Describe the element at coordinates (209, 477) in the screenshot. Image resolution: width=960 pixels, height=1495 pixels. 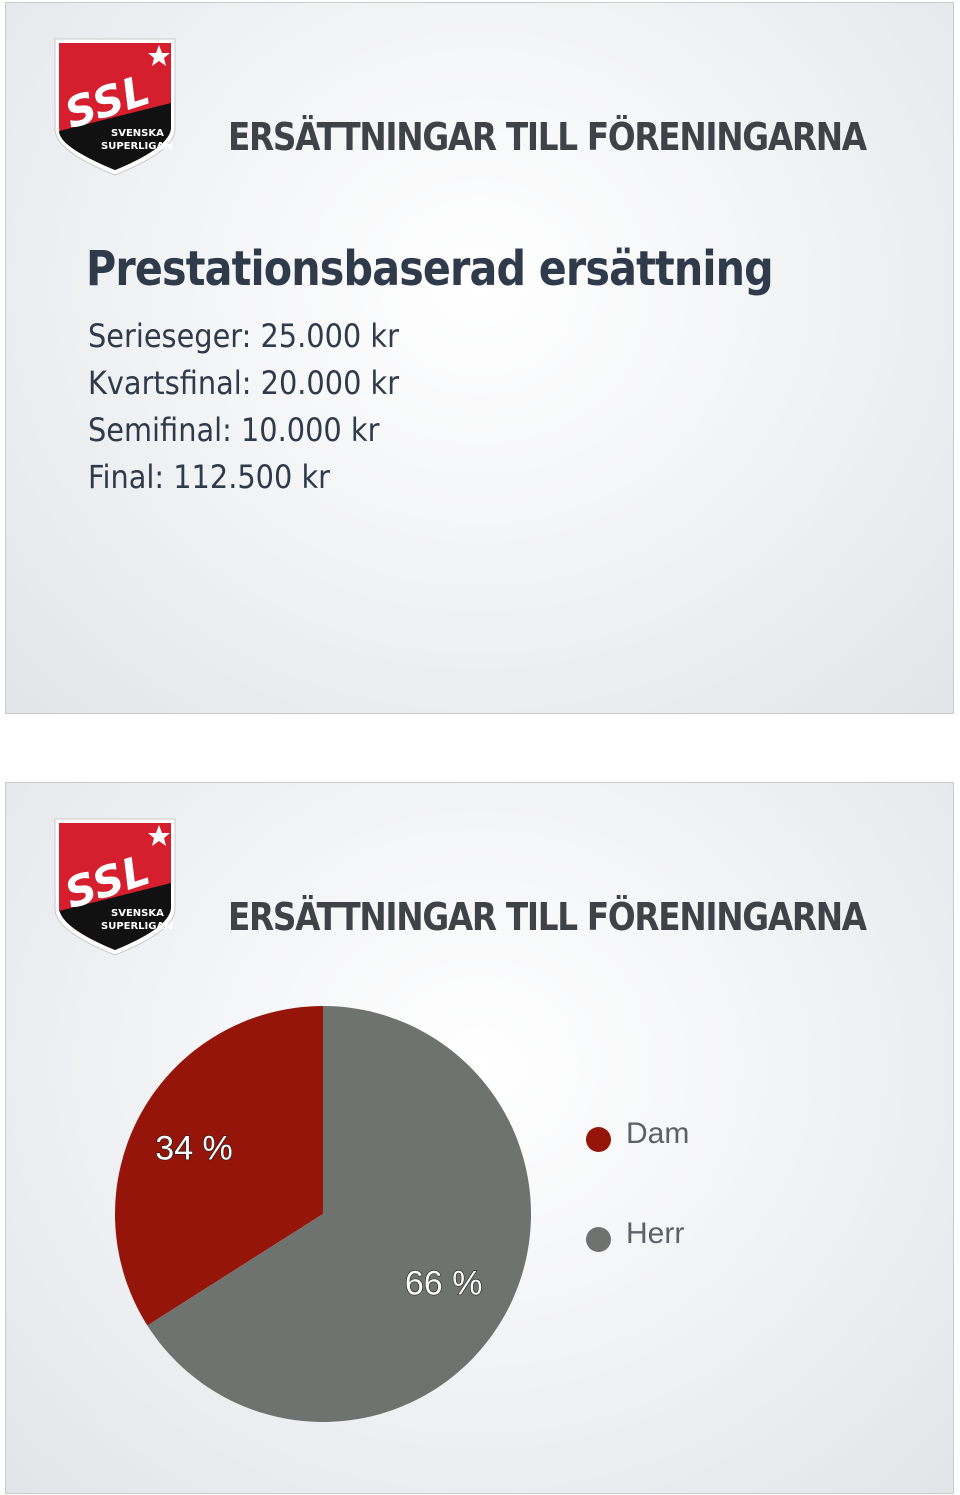
I see `list-item: Final: 112.500 kr` at that location.